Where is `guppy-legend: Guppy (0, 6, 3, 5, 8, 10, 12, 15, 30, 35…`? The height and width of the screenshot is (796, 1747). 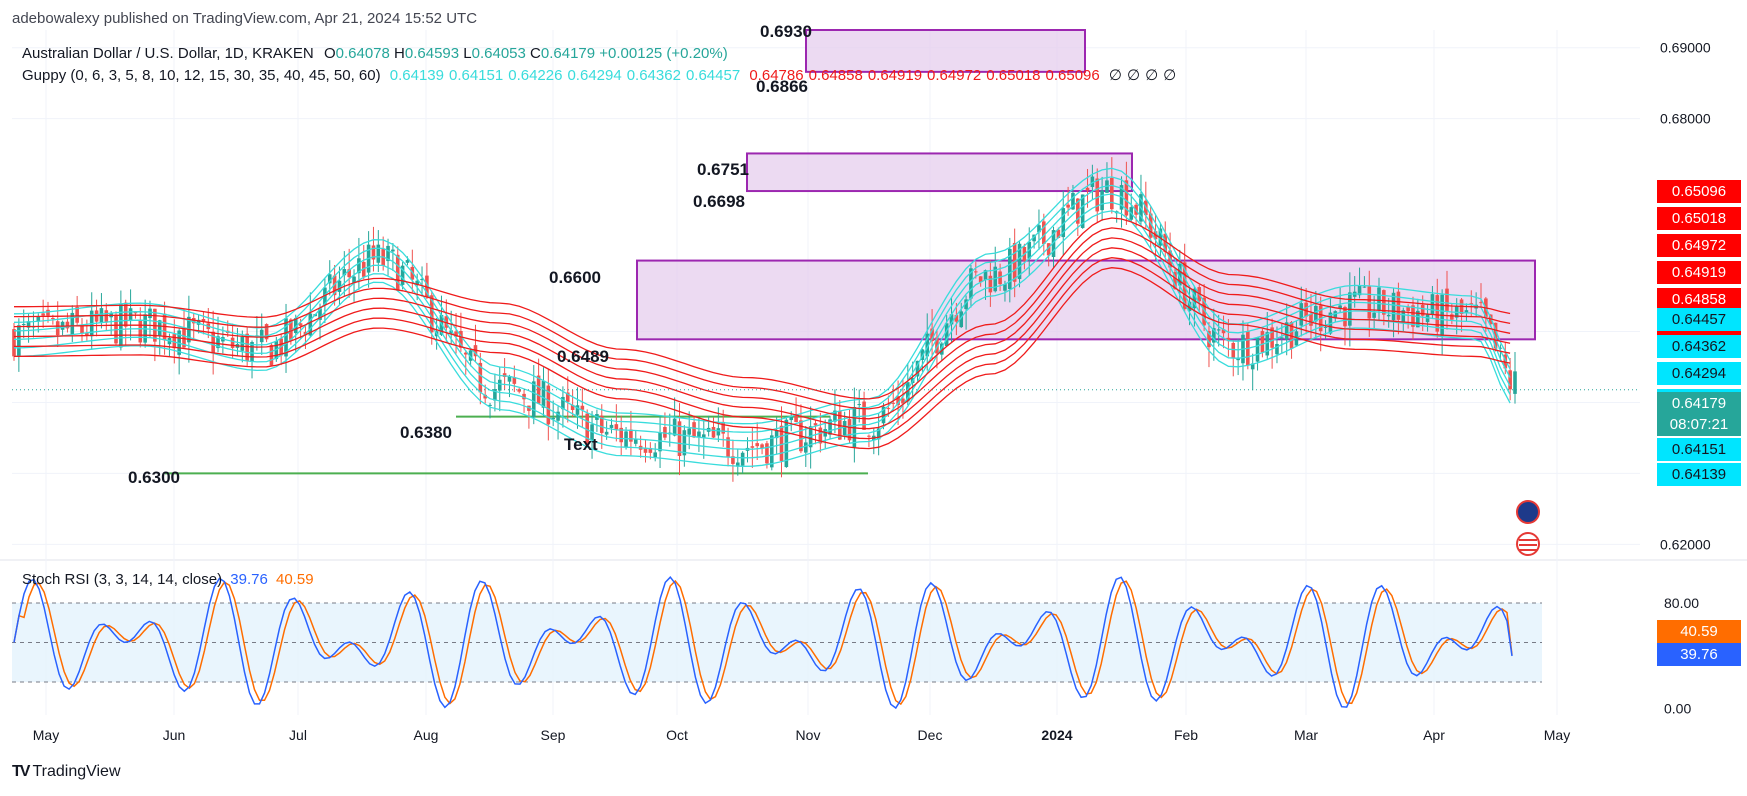
guppy-legend: Guppy (0, 6, 3, 5, 8, 10, 12, 15, 30, 35… is located at coordinates (599, 75).